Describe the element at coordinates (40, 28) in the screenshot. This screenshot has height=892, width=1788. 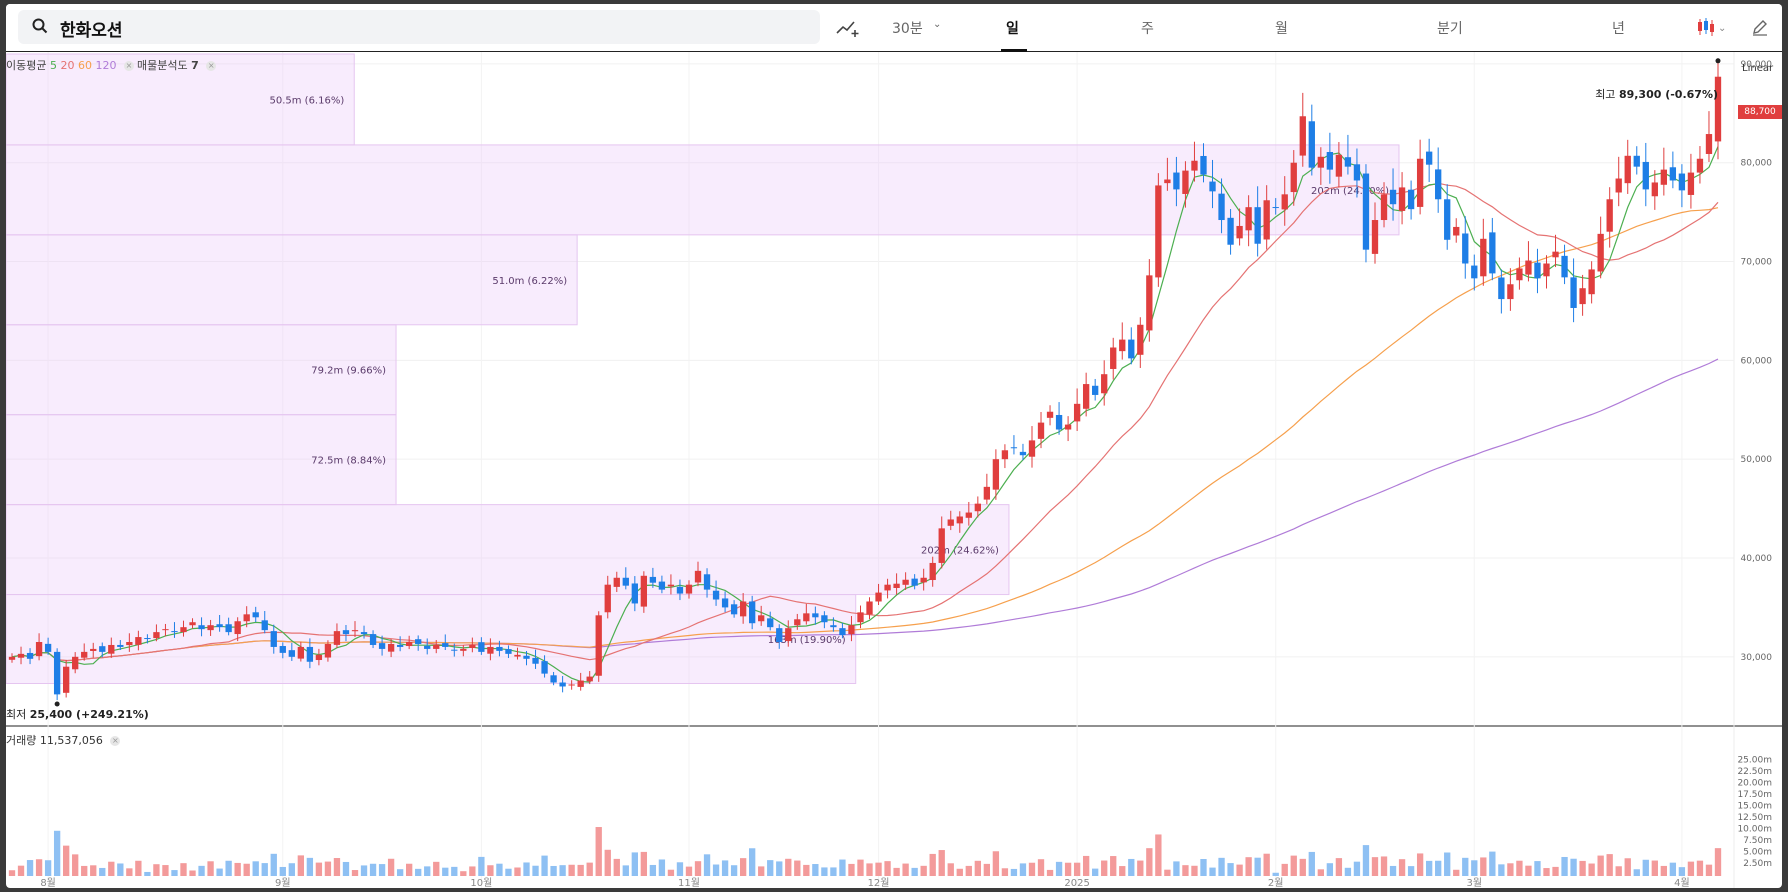
I see `search-icon` at that location.